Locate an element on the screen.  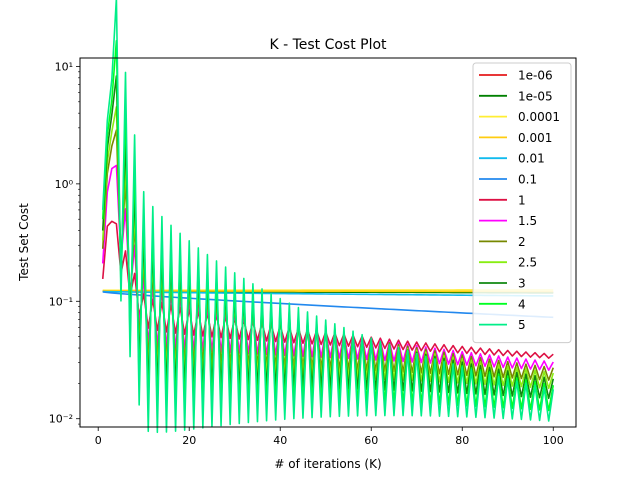
y-tick-label: 10⁻² is located at coordinates (61, 419).